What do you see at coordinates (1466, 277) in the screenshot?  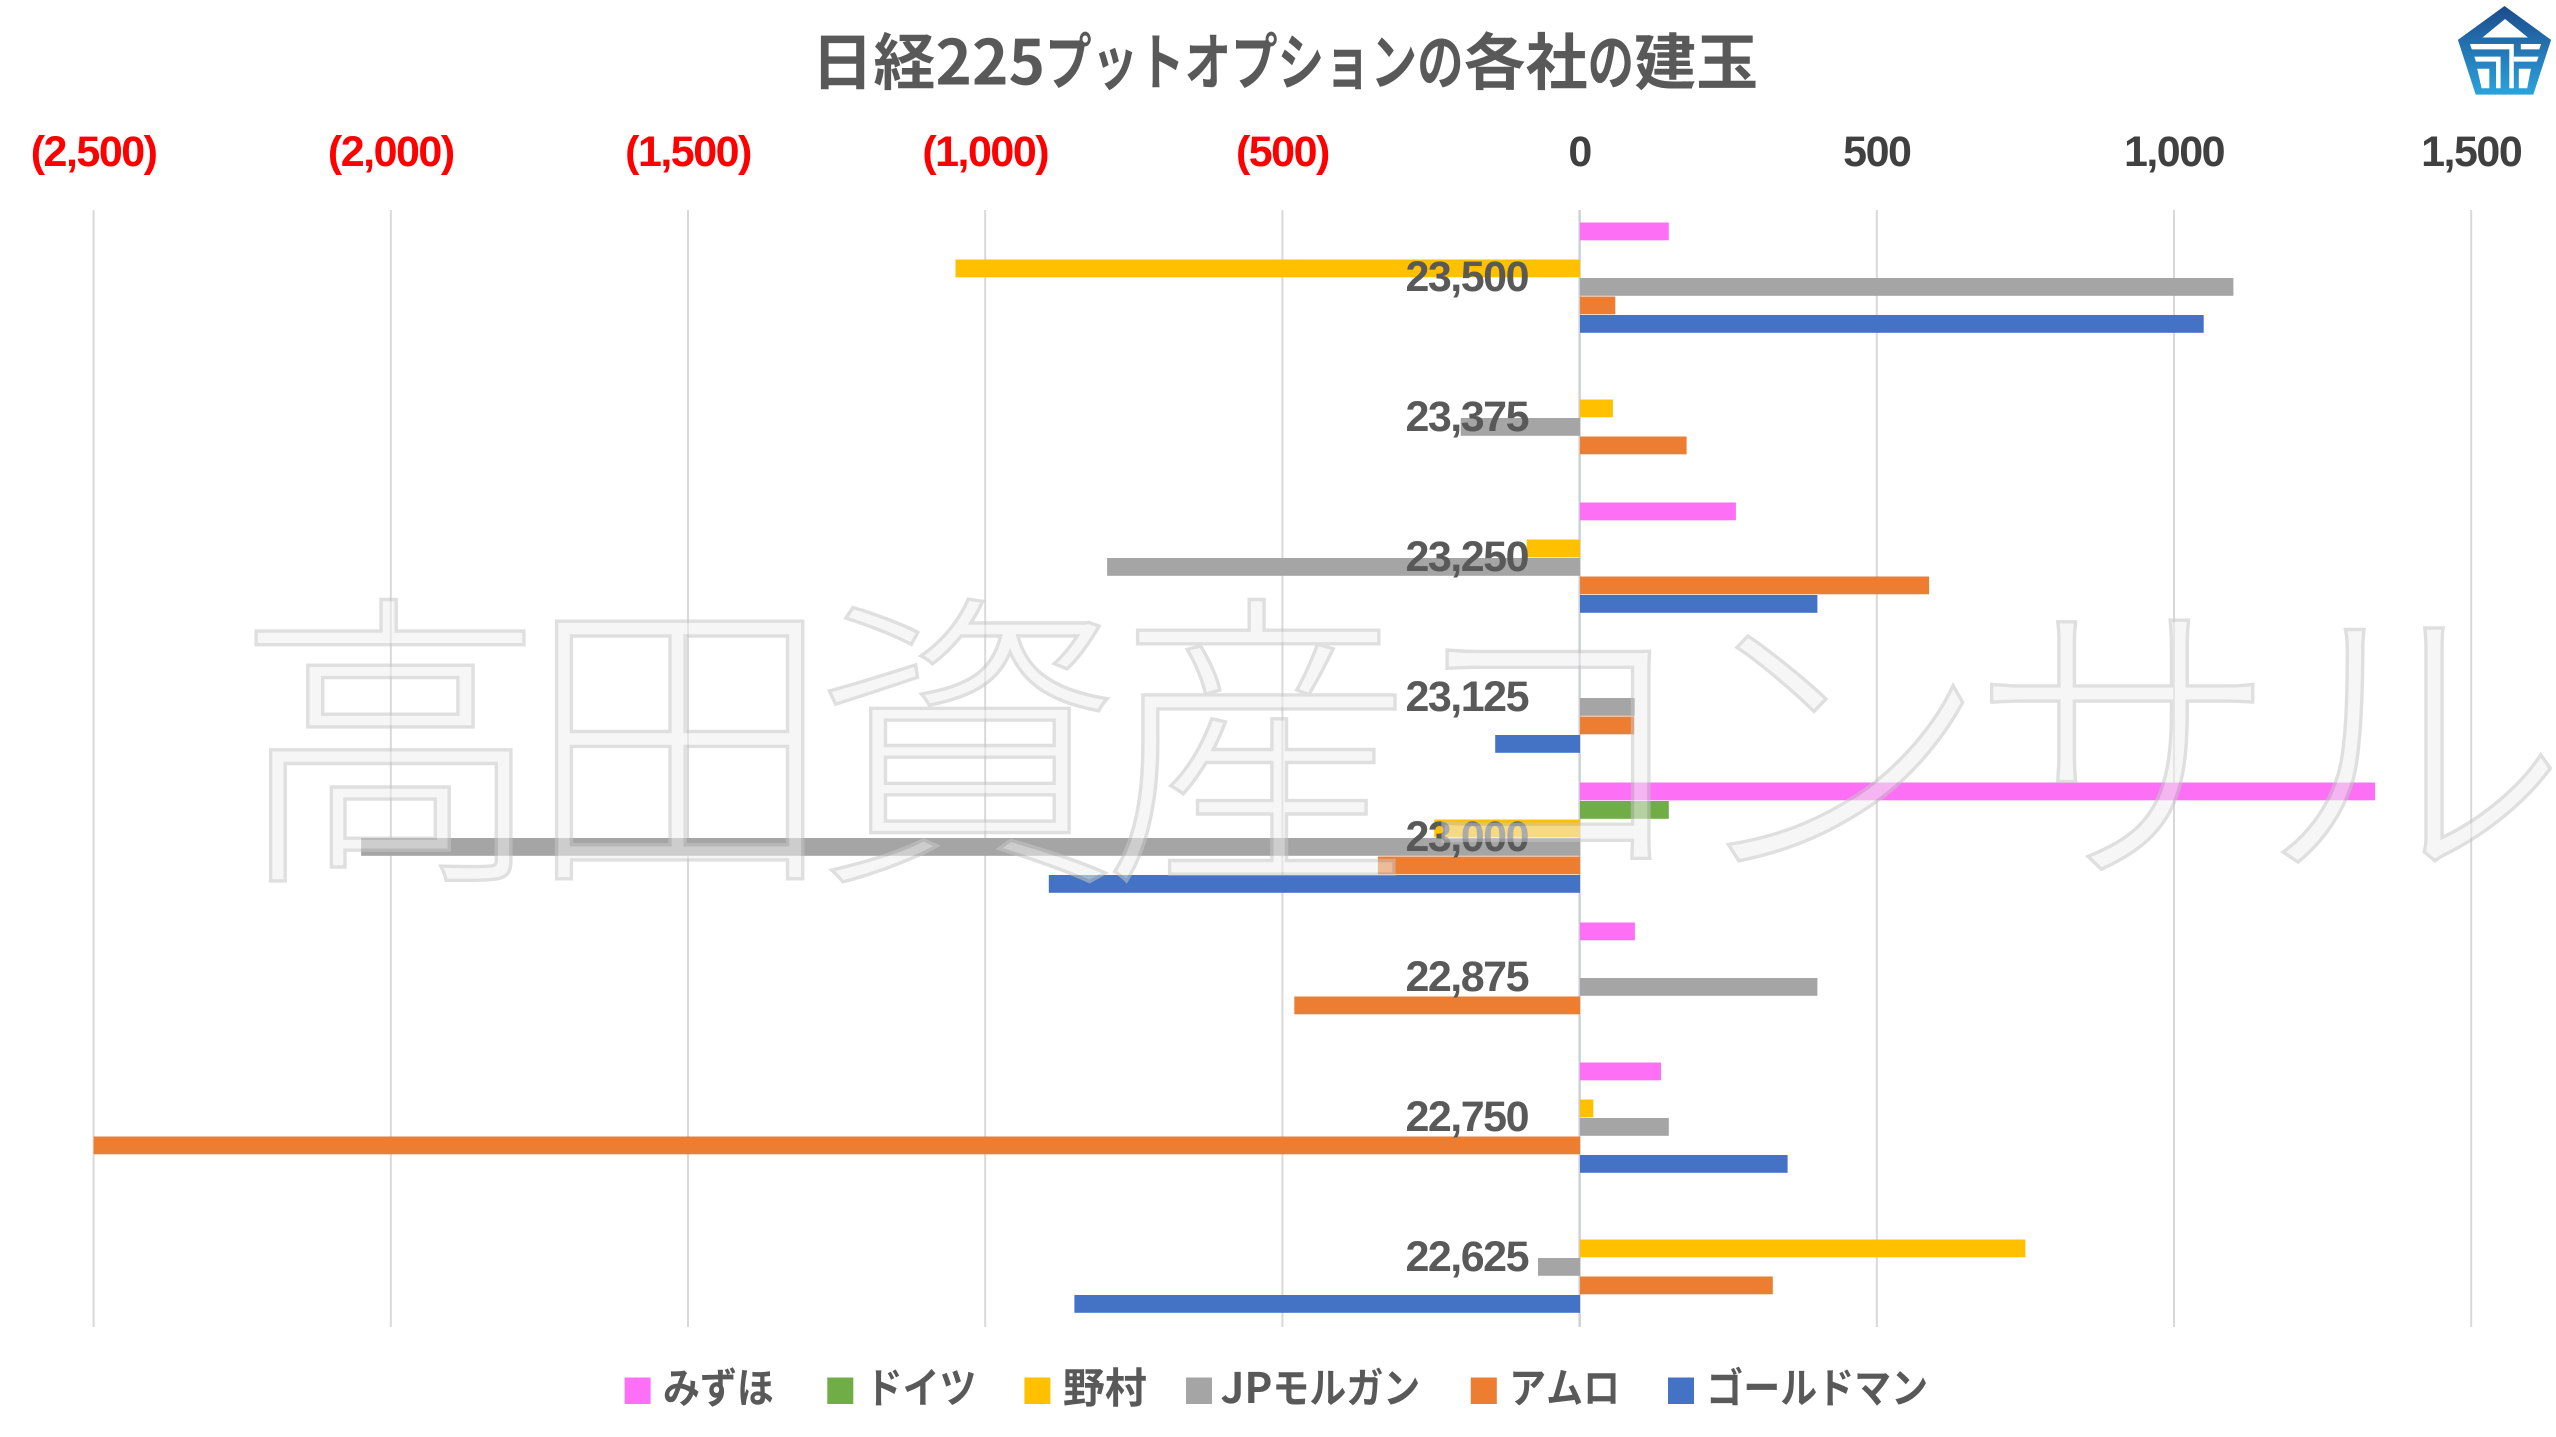 I see `svg-text: 23,500` at bounding box center [1466, 277].